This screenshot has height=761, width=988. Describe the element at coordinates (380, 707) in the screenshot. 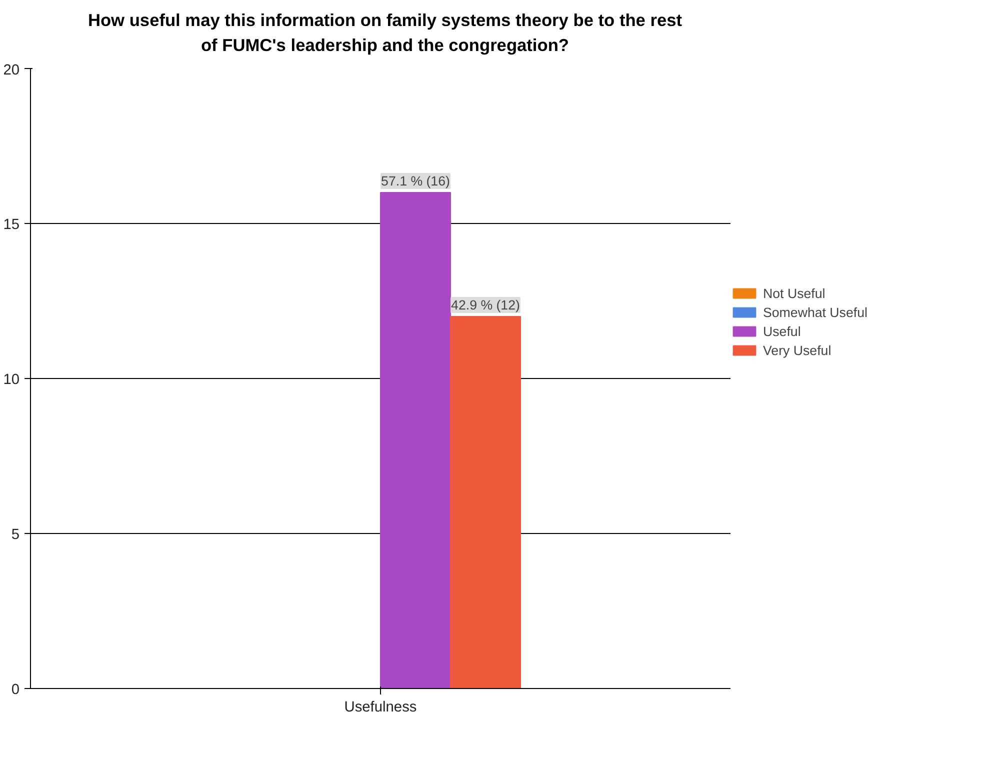

I see `x-tick-label: Usefulness` at that location.